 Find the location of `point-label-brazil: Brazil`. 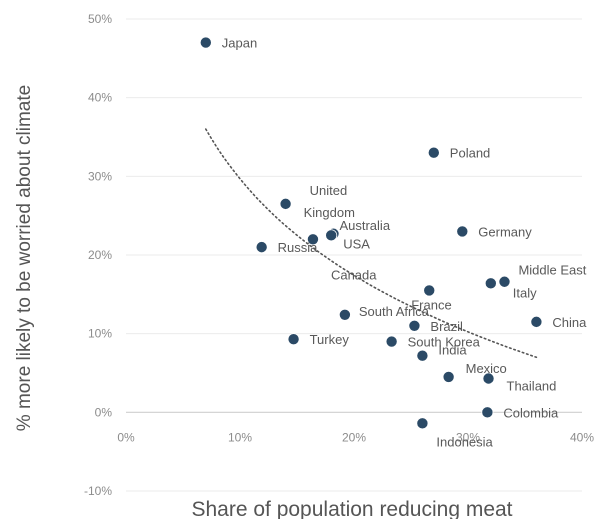

point-label-brazil: Brazil is located at coordinates (446, 326).